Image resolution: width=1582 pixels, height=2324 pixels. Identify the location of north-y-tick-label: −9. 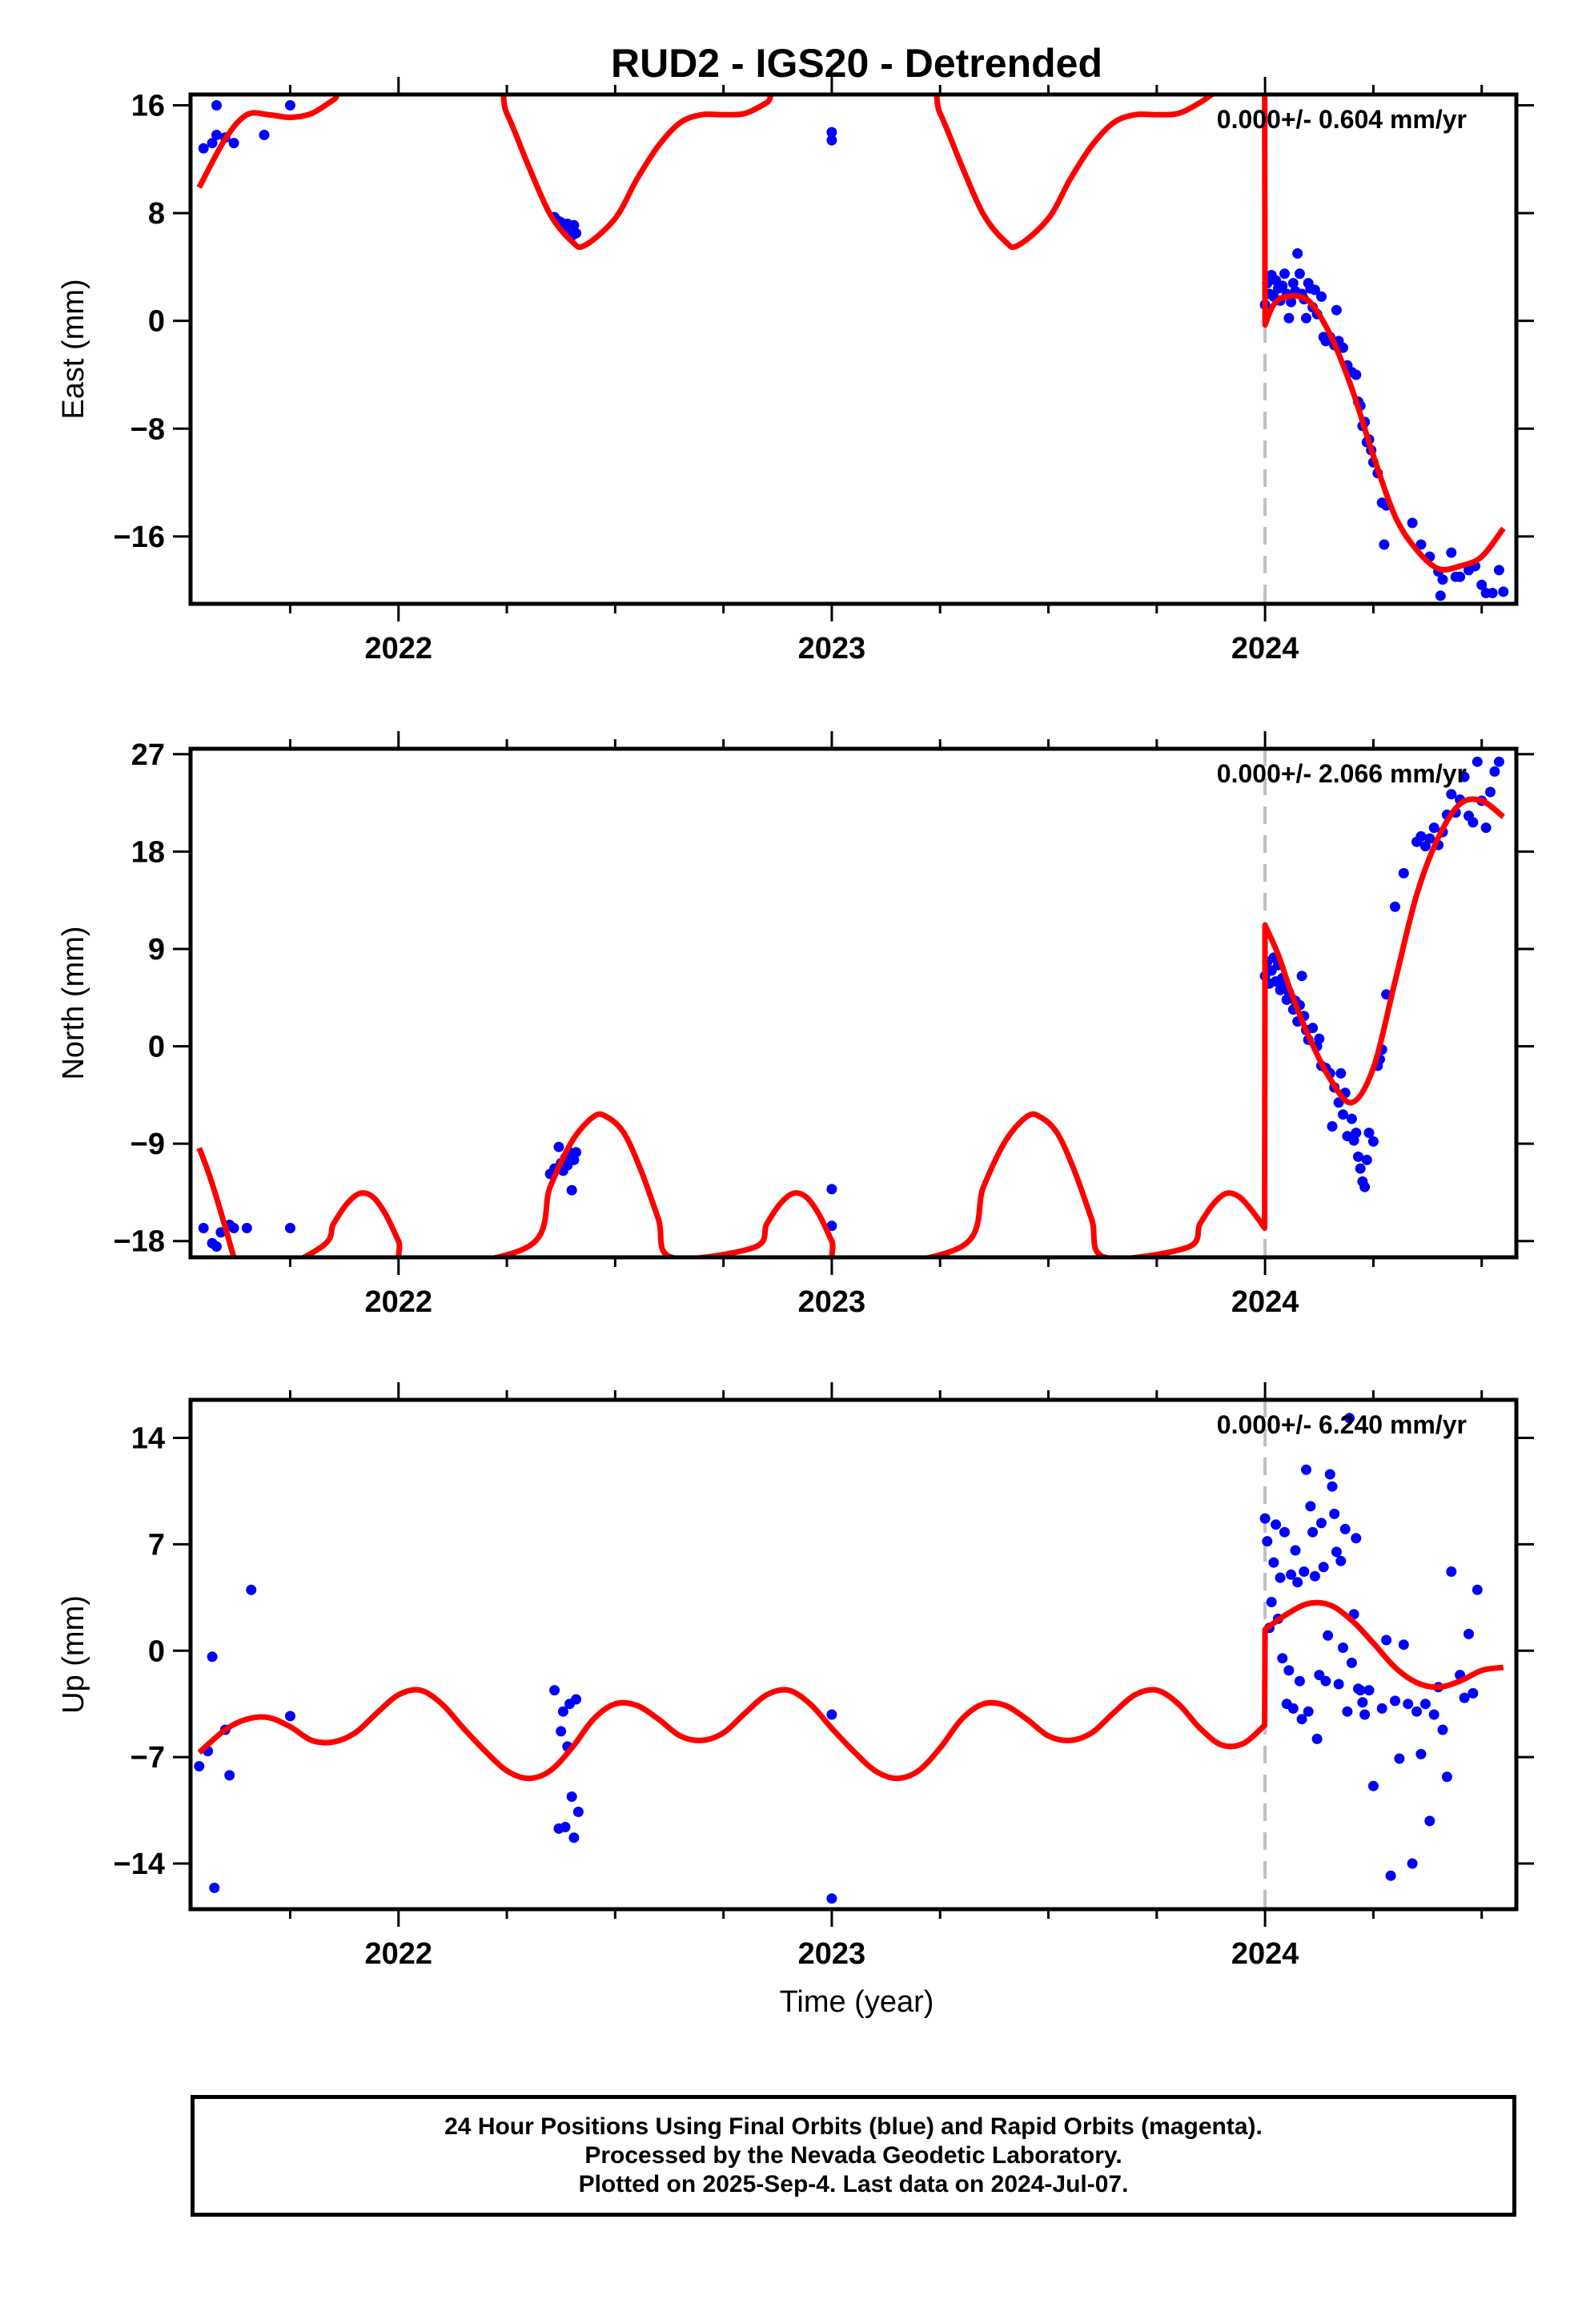
(147, 1144).